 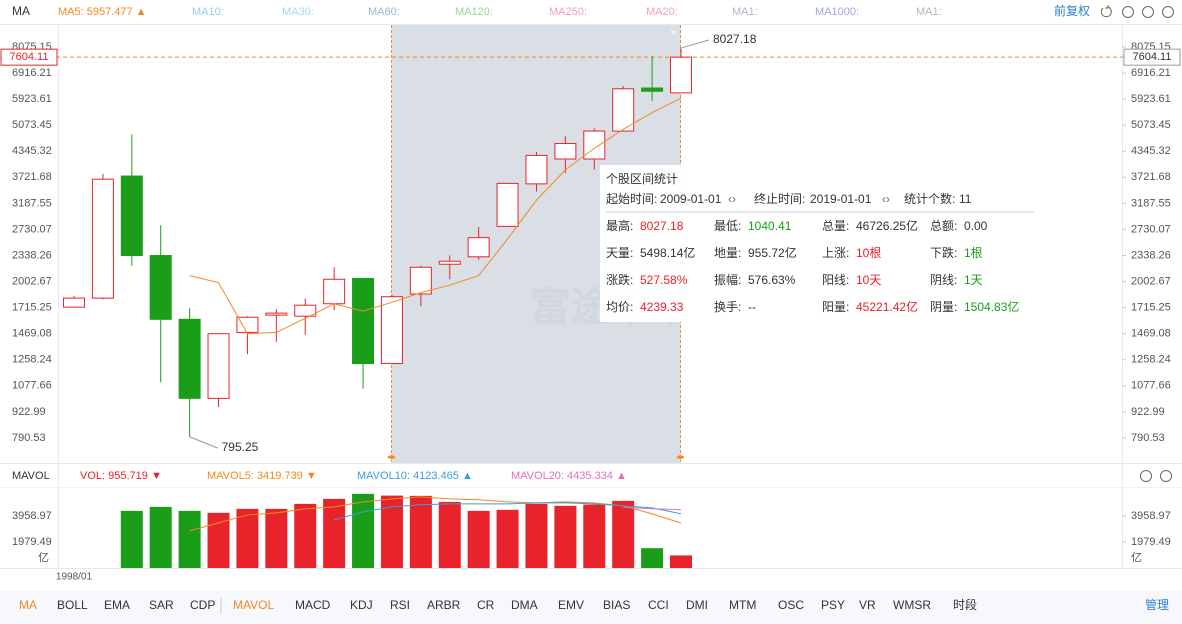 What do you see at coordinates (973, 280) in the screenshot?
I see `stat-value: 1天` at bounding box center [973, 280].